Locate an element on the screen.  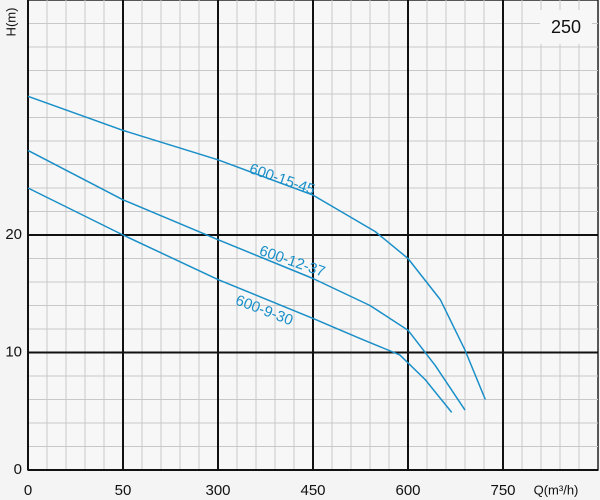
panel-label: 250 is located at coordinates (566, 27).